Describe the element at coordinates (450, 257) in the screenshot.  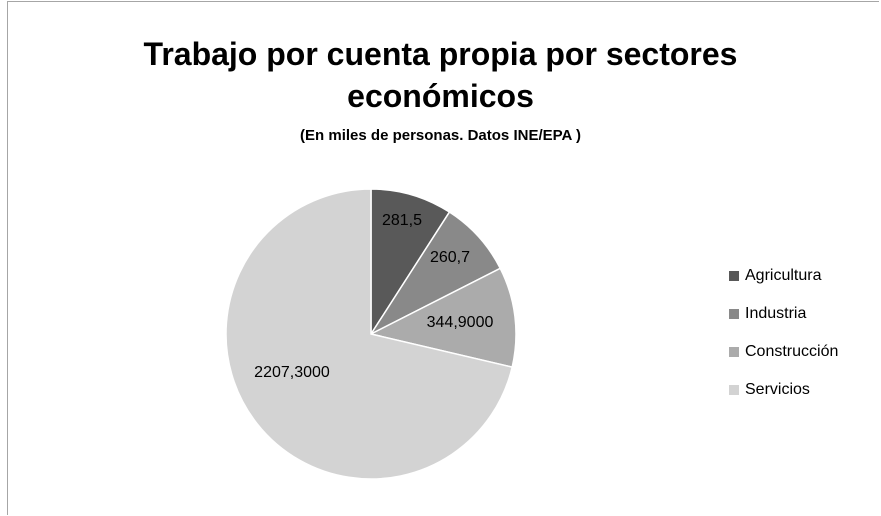
I see `data-label-industria: 260,7` at that location.